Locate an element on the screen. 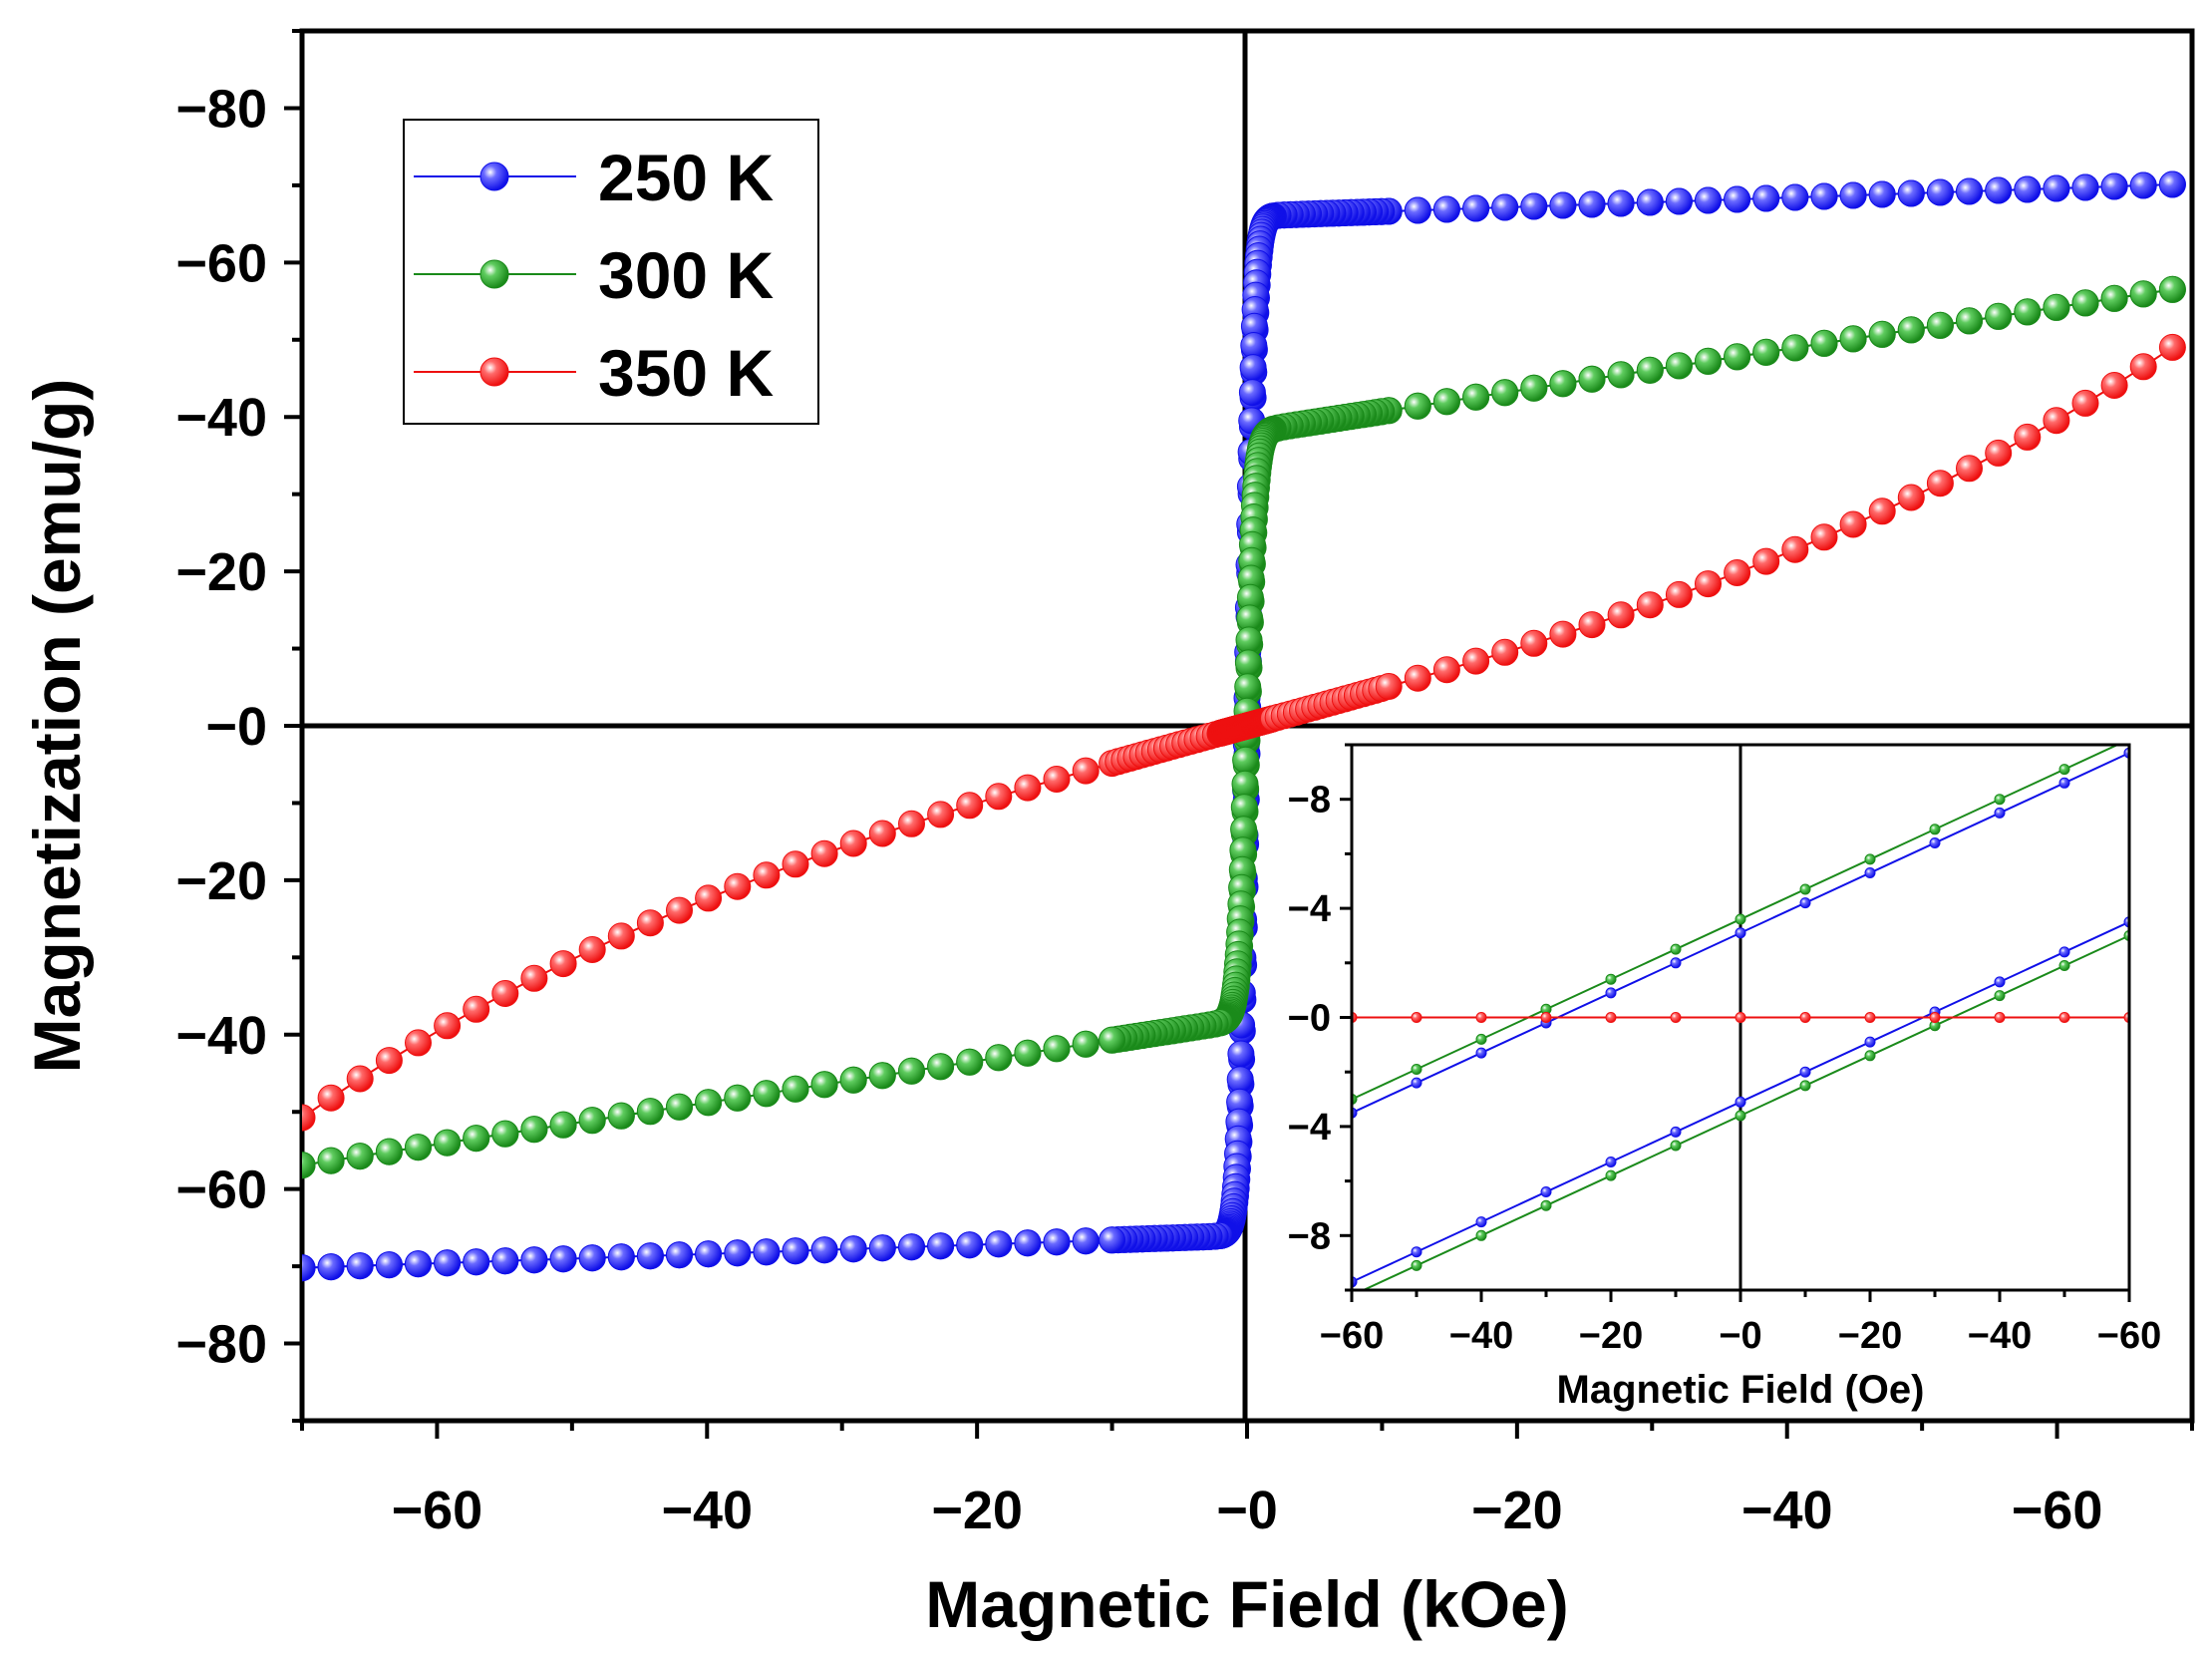  main-y-tick-label: −40 is located at coordinates (221, 1036).